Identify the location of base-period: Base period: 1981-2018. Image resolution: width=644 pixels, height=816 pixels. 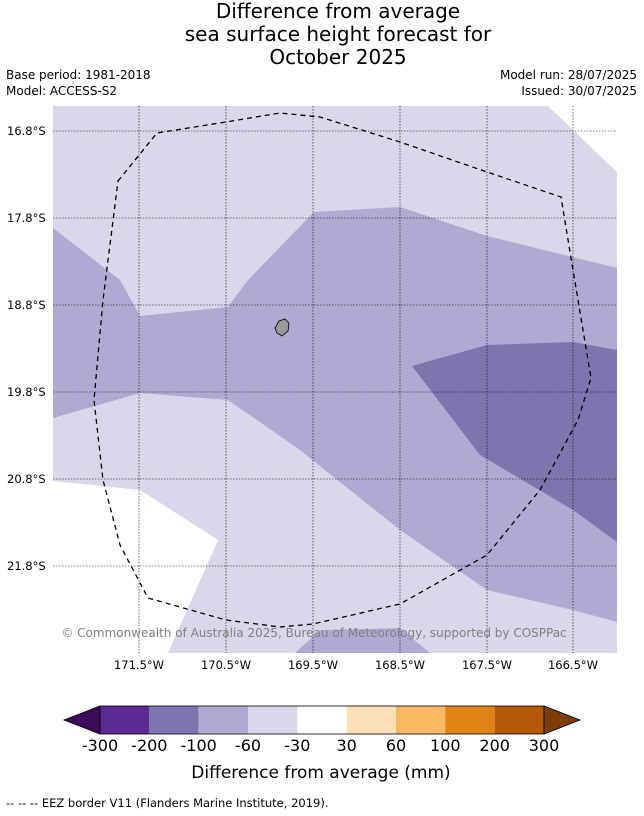
(78, 75).